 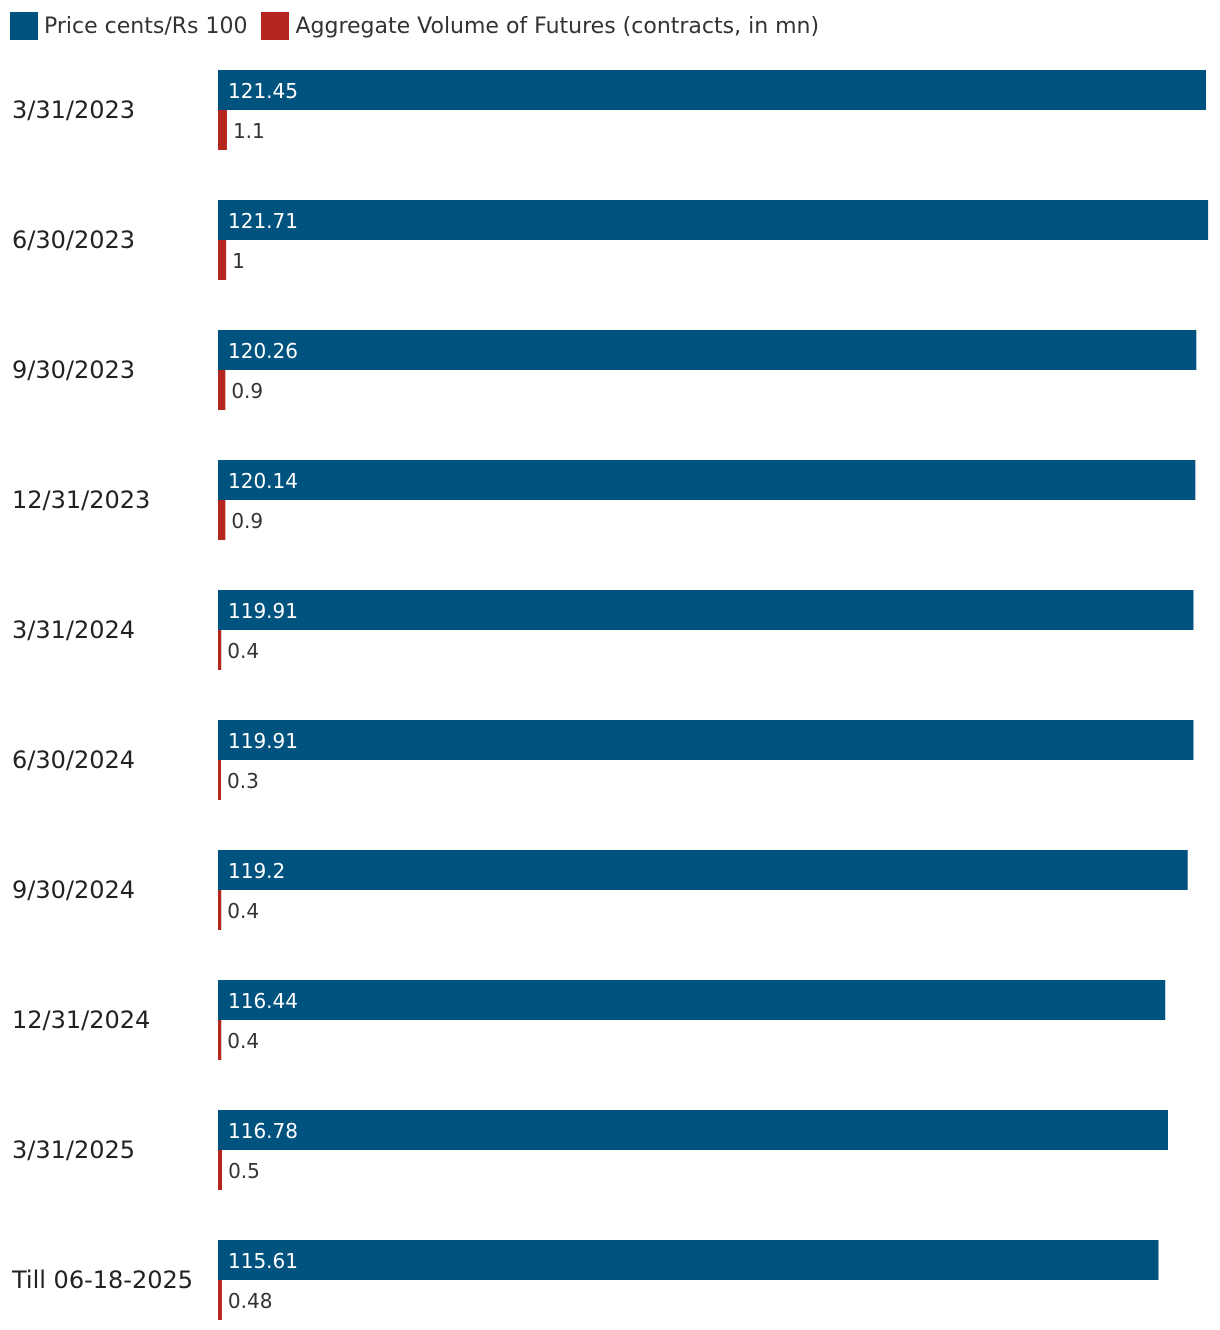 I want to click on volume-data-label: 1.1, so click(x=249, y=131).